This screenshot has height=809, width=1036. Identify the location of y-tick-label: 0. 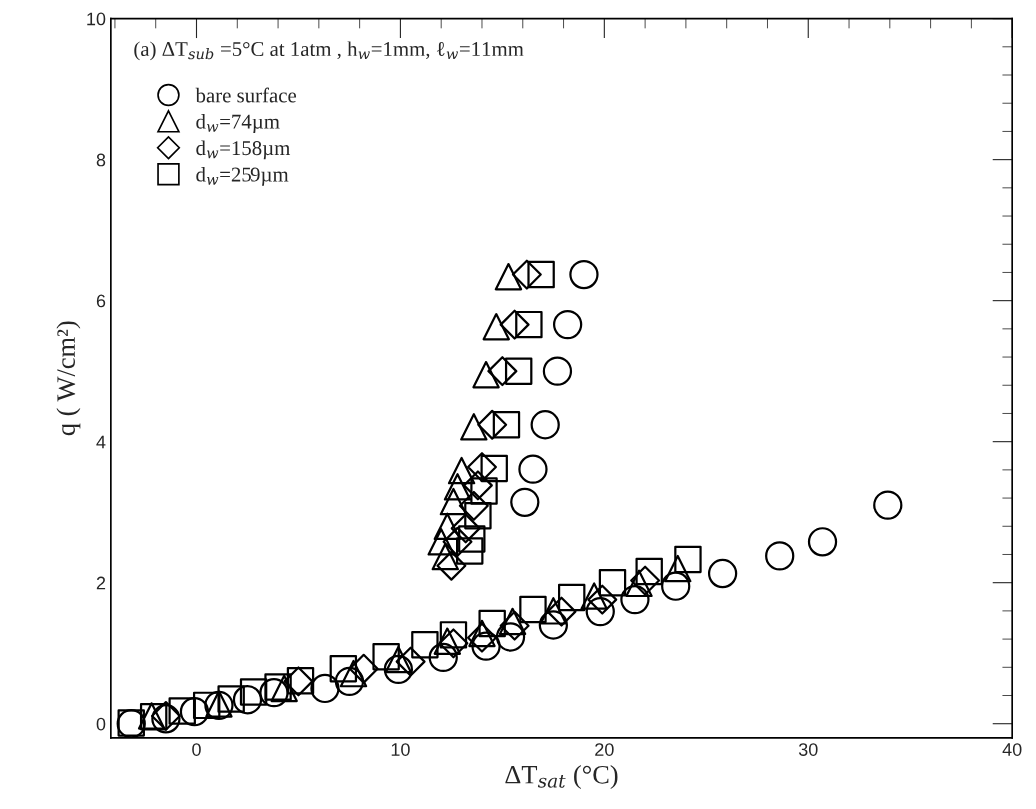
(101, 724).